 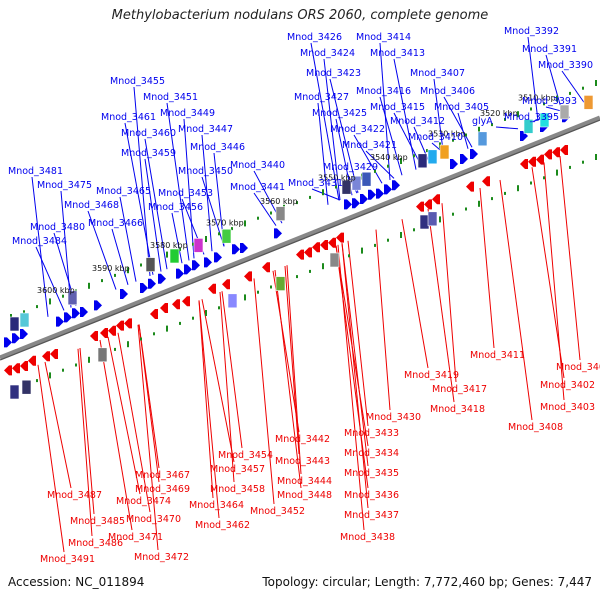 I want to click on scale-label: 3550 kbp, so click(x=337, y=178).